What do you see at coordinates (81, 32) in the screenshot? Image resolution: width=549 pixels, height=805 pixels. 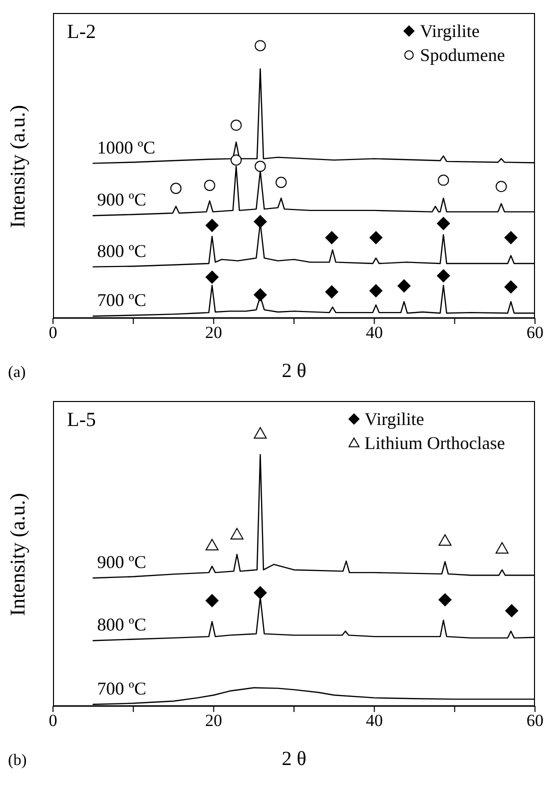 I see `text: L-2` at bounding box center [81, 32].